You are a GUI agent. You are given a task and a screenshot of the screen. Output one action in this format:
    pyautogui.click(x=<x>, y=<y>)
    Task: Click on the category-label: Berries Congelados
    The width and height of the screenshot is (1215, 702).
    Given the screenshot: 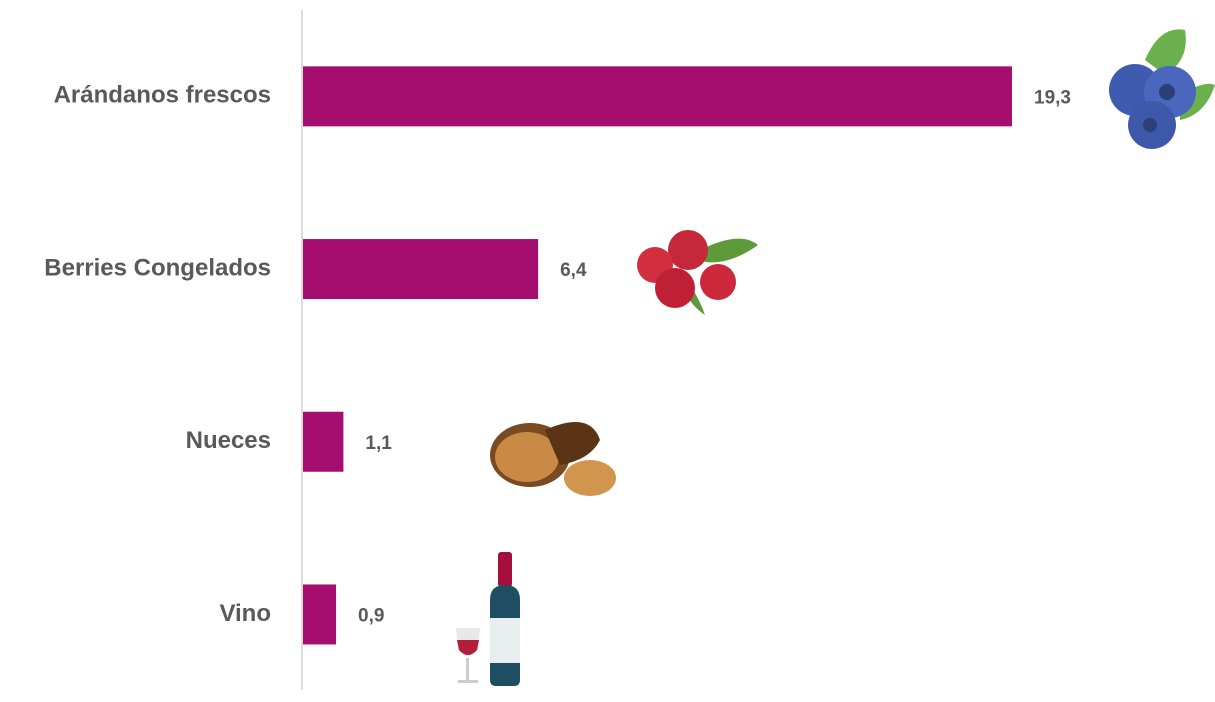 What is the action you would take?
    pyautogui.click(x=157, y=267)
    